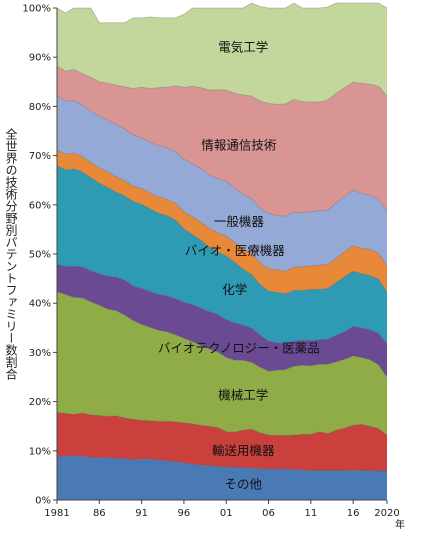  What do you see at coordinates (40, 156) in the screenshot?
I see `y-tick-label: 70%` at bounding box center [40, 156].